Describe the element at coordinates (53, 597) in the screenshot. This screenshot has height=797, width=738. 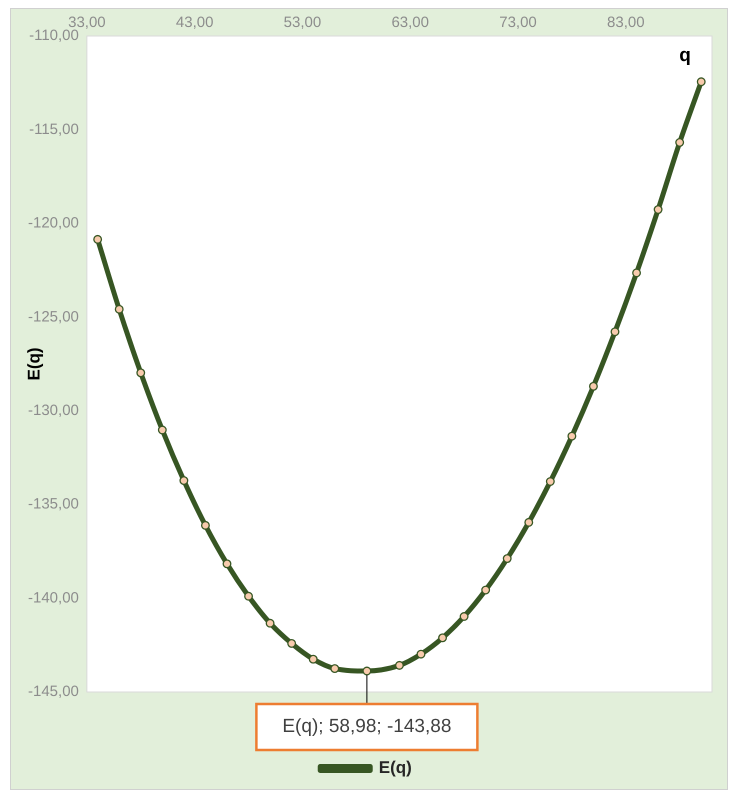
I see `y-tick-label: -140,00` at that location.